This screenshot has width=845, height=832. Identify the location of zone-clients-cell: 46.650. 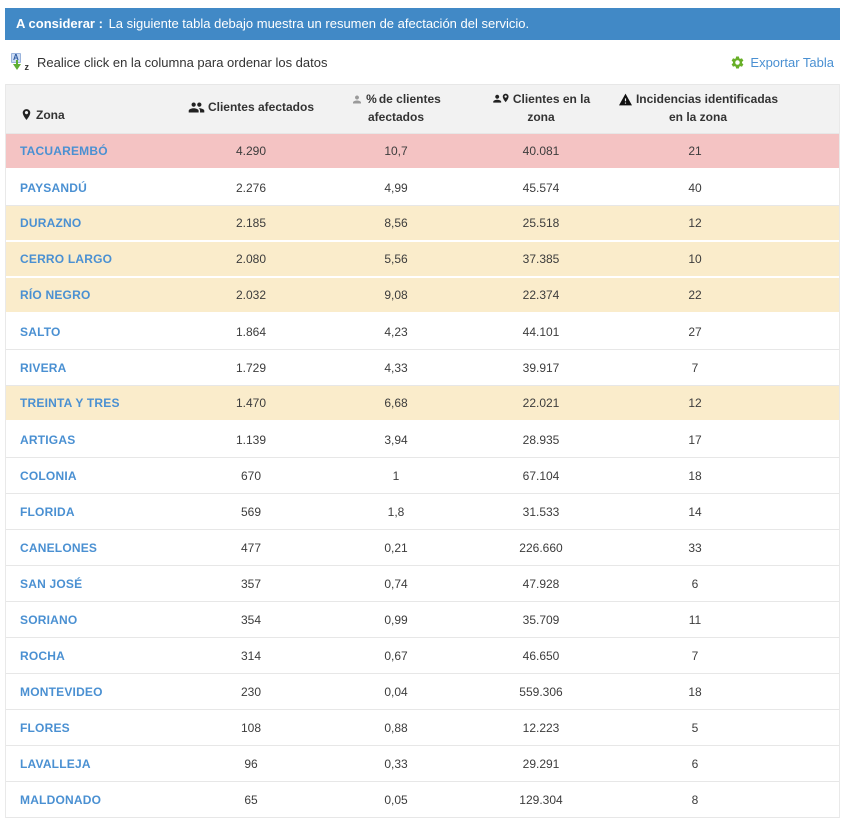
(541, 655).